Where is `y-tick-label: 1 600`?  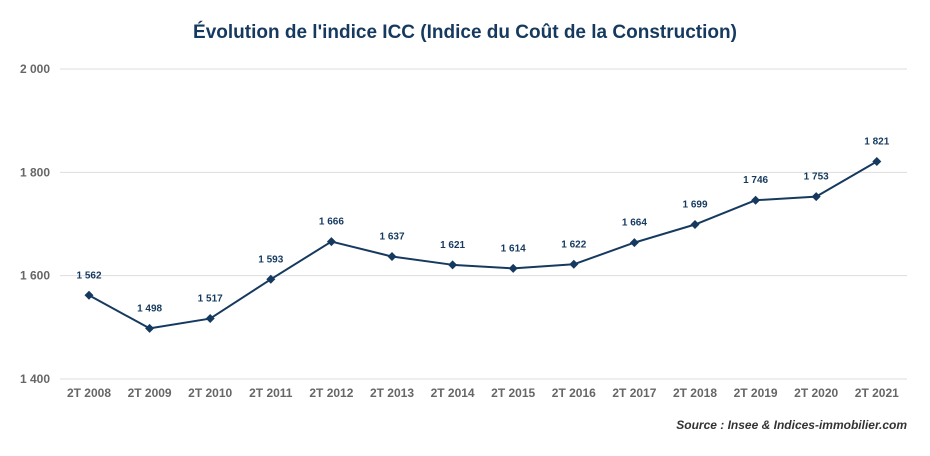
y-tick-label: 1 600 is located at coordinates (35, 276).